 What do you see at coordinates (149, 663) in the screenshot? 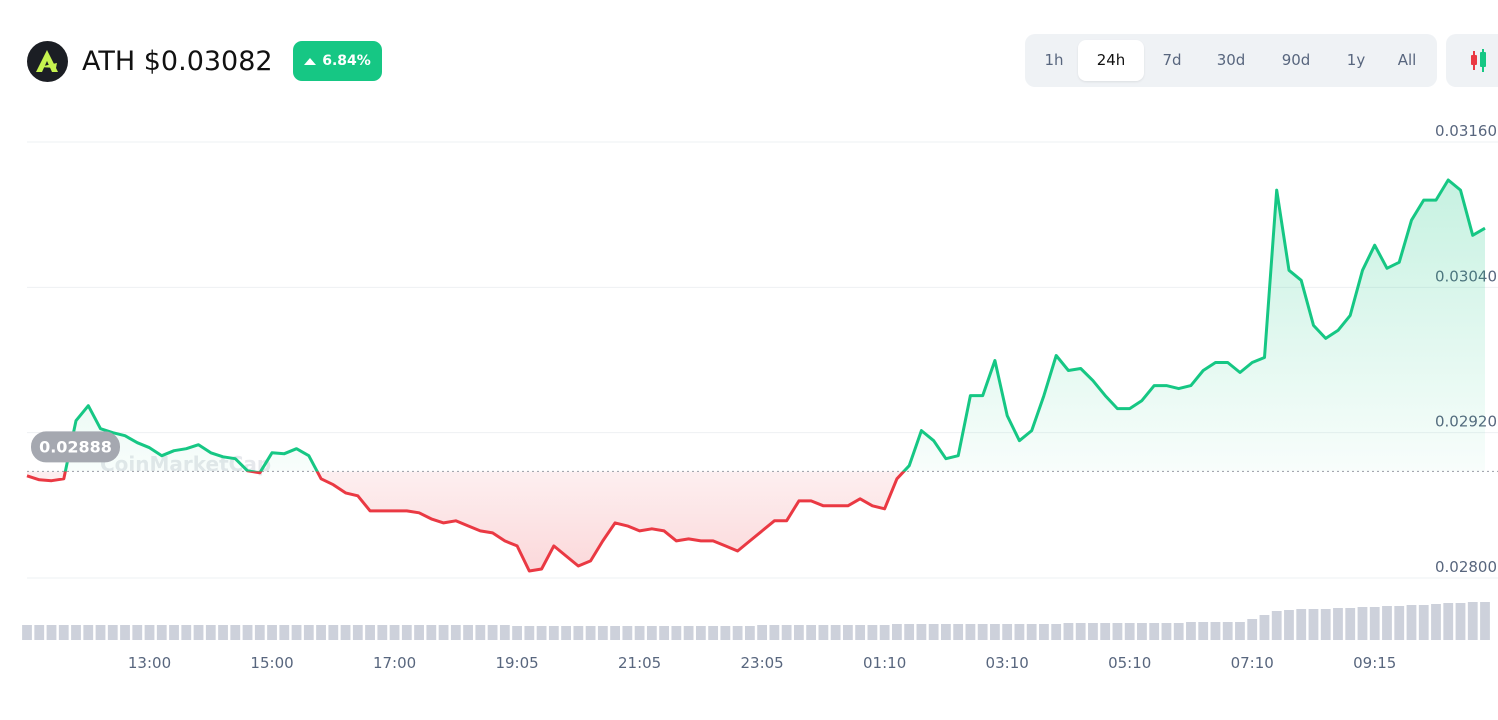
I see `x-tick-label: 13:00` at bounding box center [149, 663].